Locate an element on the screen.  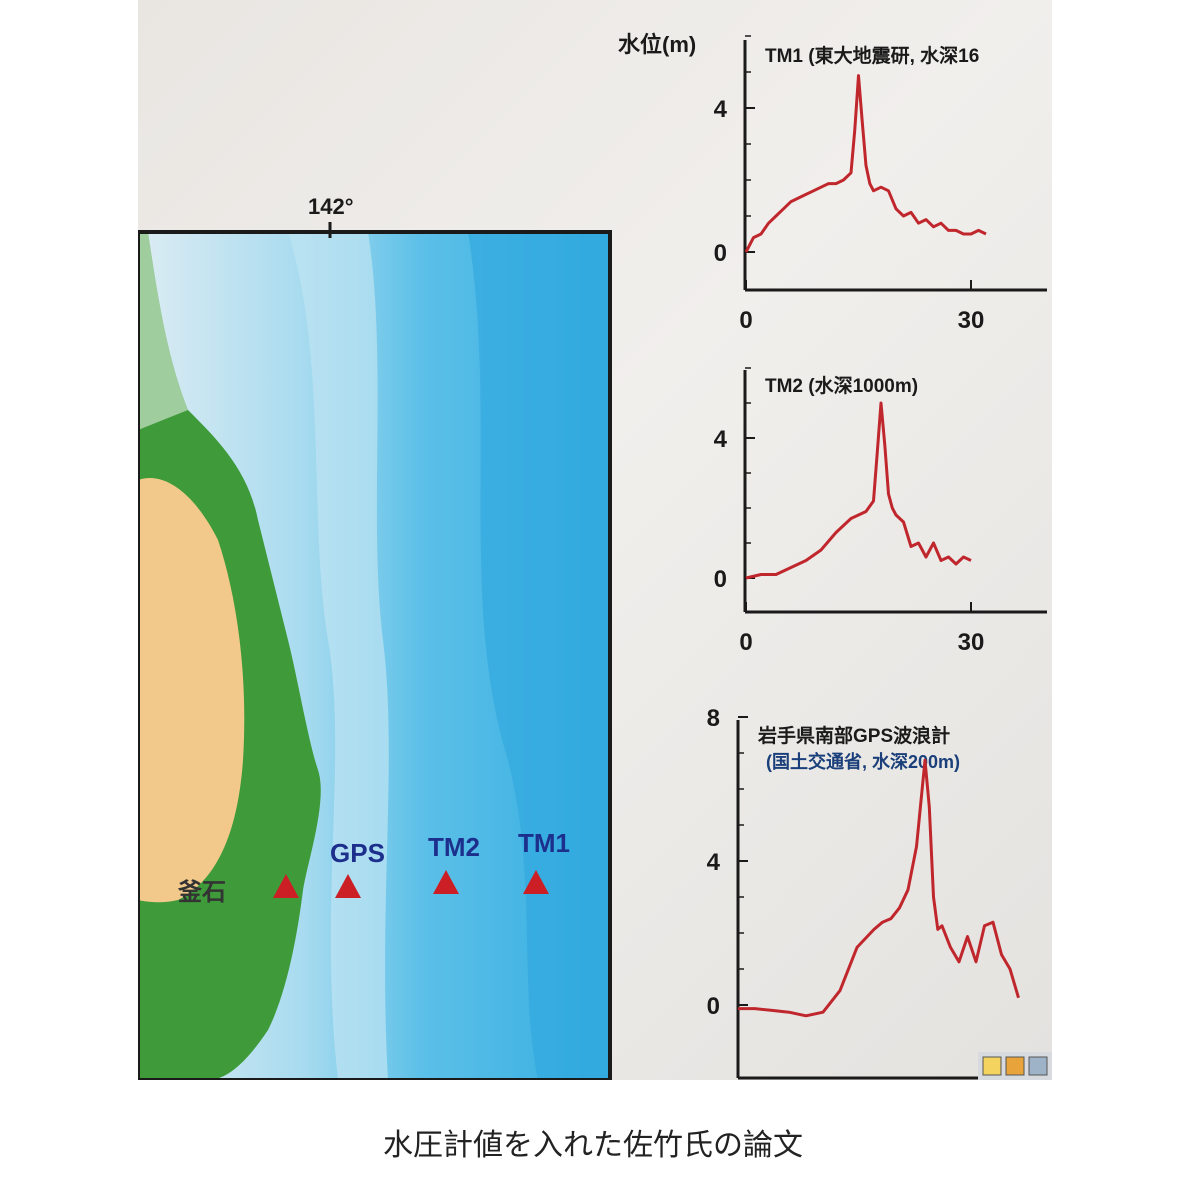
chart-3: 0 4 8 岩手県南部GPS波浪計 (国土交通省, 水深200m) is located at coordinates (877, 892).